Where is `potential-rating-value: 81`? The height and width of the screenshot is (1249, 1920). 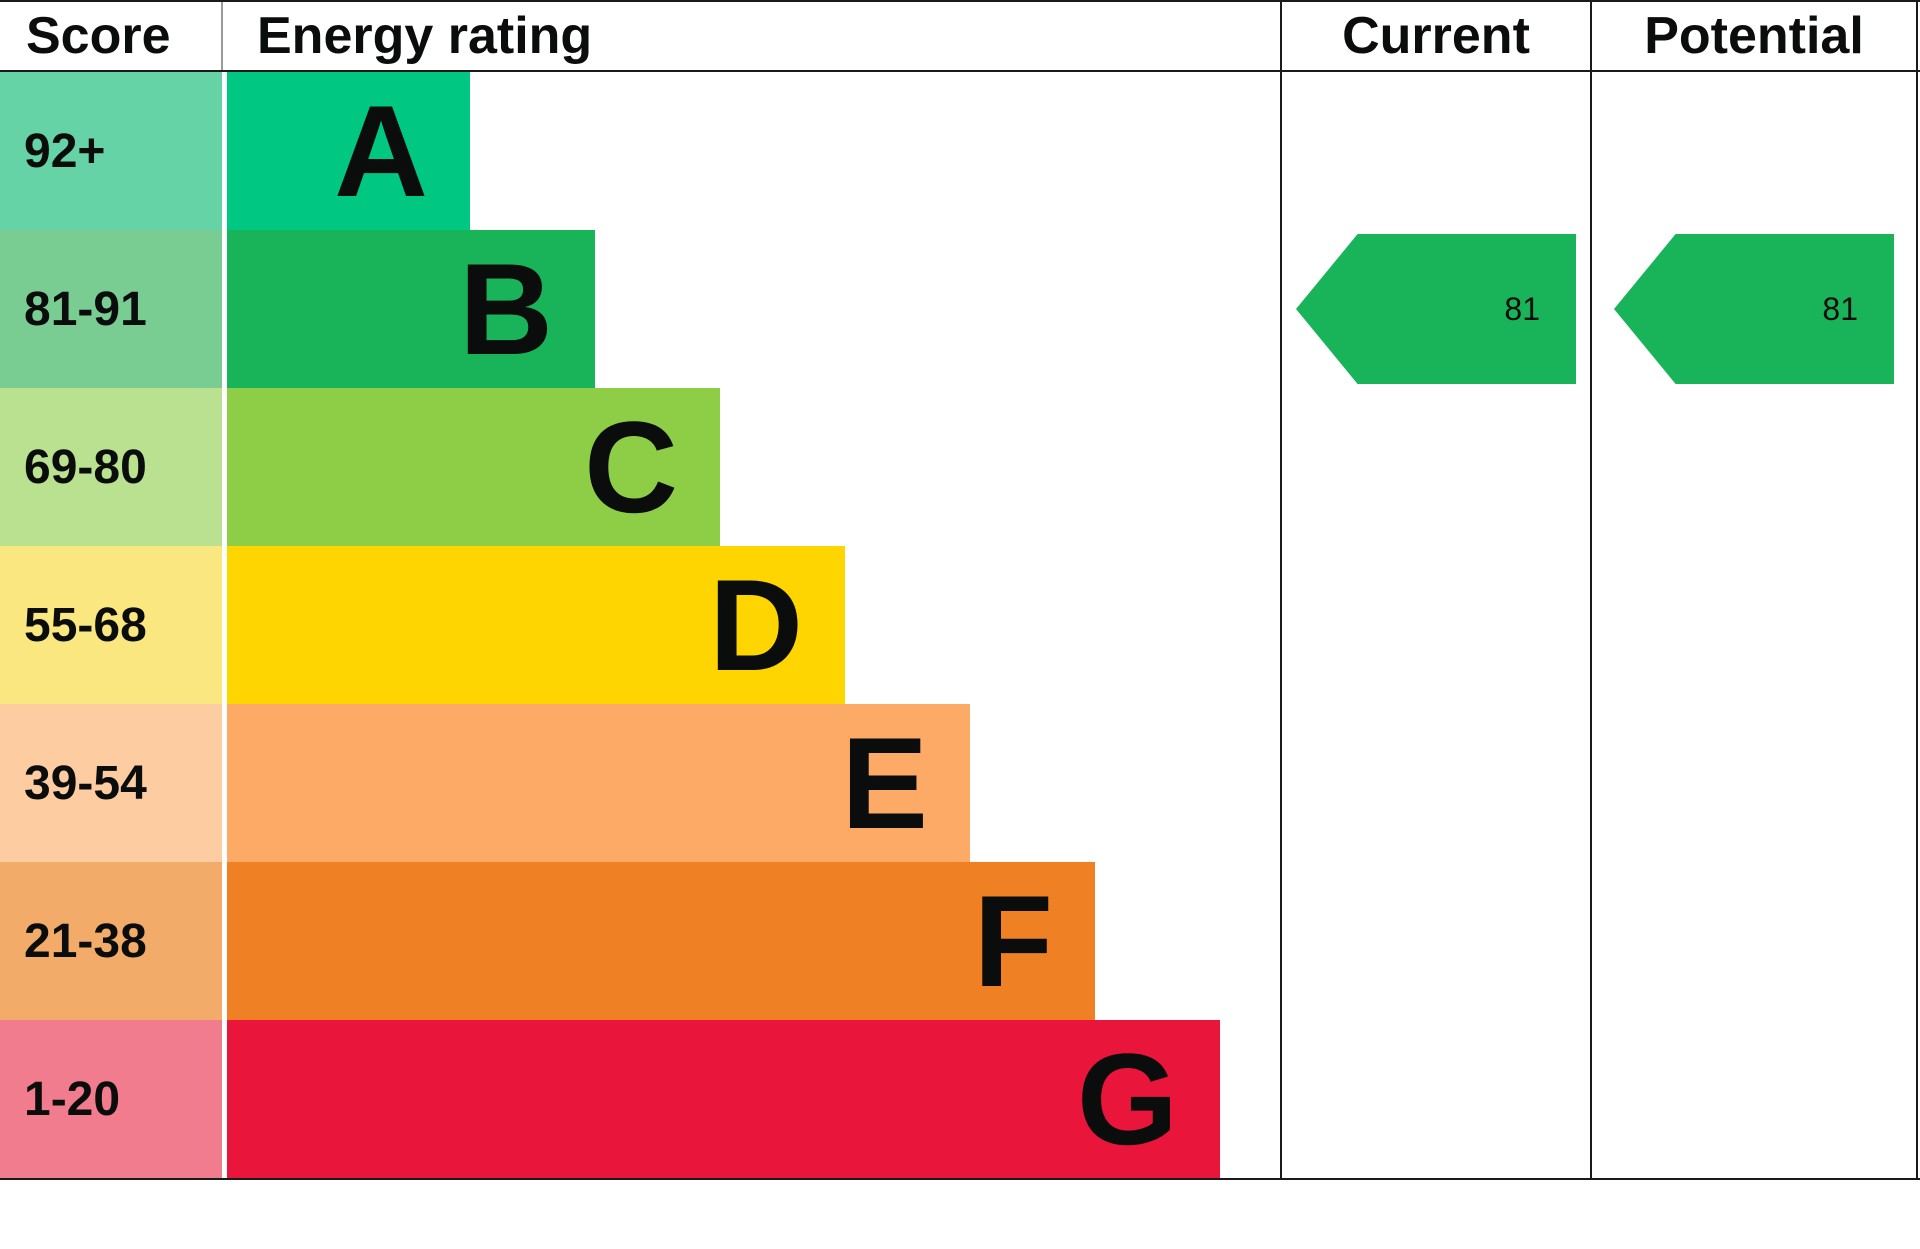
potential-rating-value: 81 is located at coordinates (1840, 308).